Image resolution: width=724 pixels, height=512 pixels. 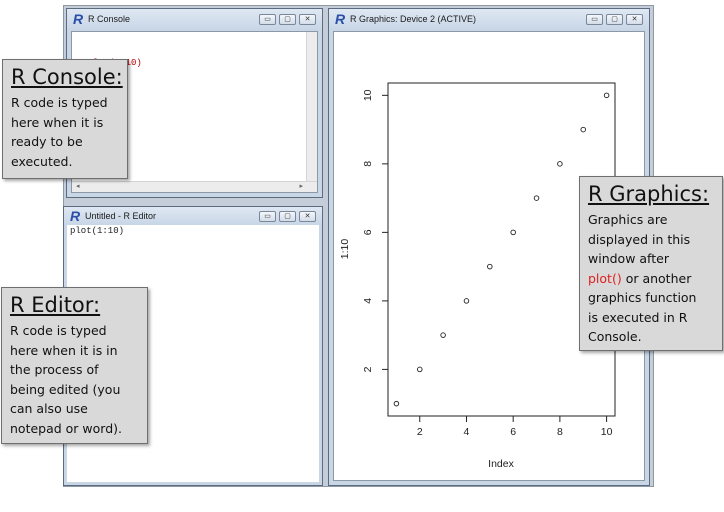 I want to click on y-tick-label: 6, so click(x=368, y=232).